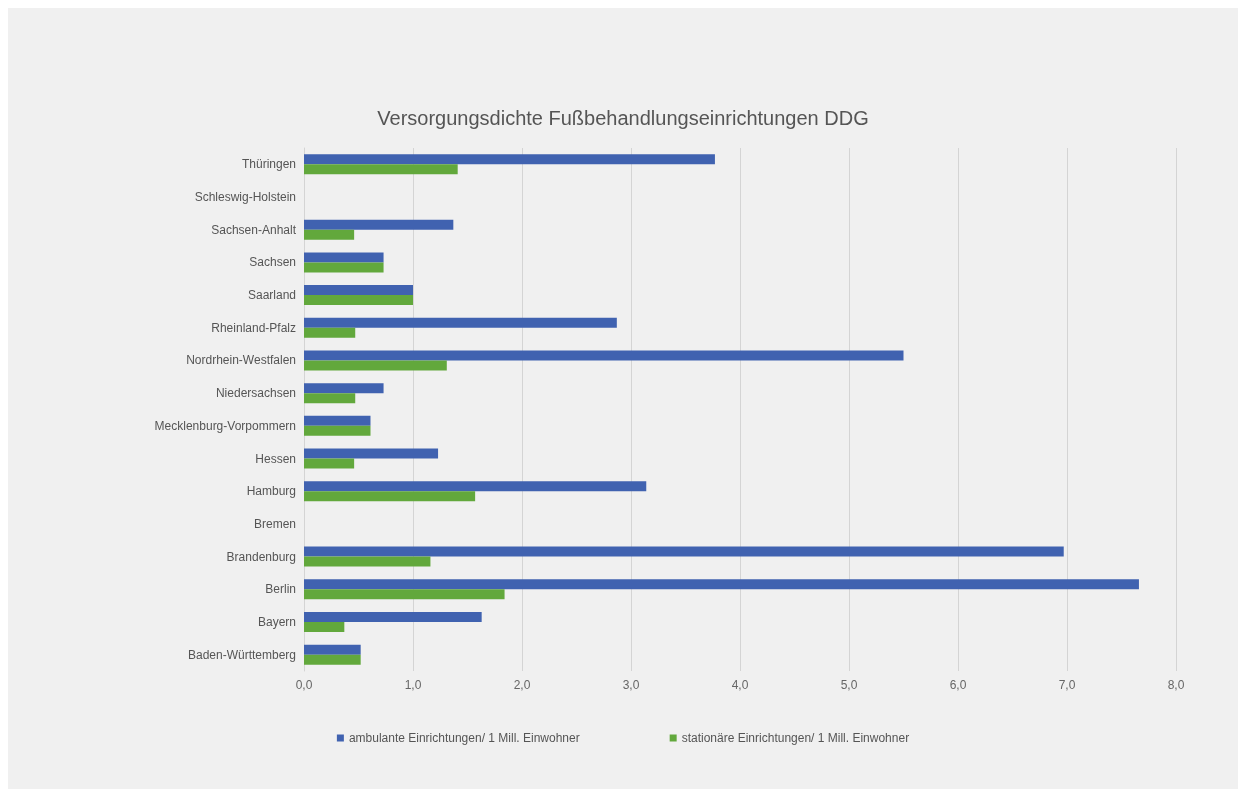 The image size is (1246, 797). What do you see at coordinates (272, 262) in the screenshot?
I see `y-tick-label: Sachsen` at bounding box center [272, 262].